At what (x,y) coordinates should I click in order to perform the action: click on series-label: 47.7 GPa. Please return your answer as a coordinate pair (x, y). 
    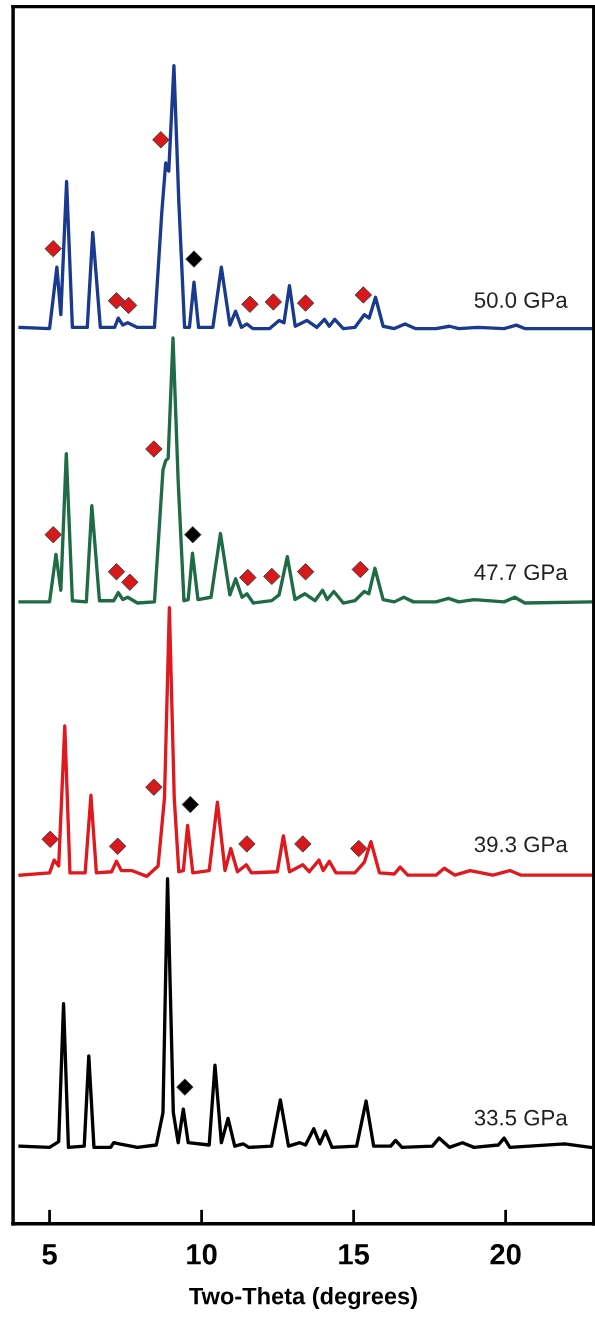
    Looking at the image, I should click on (521, 572).